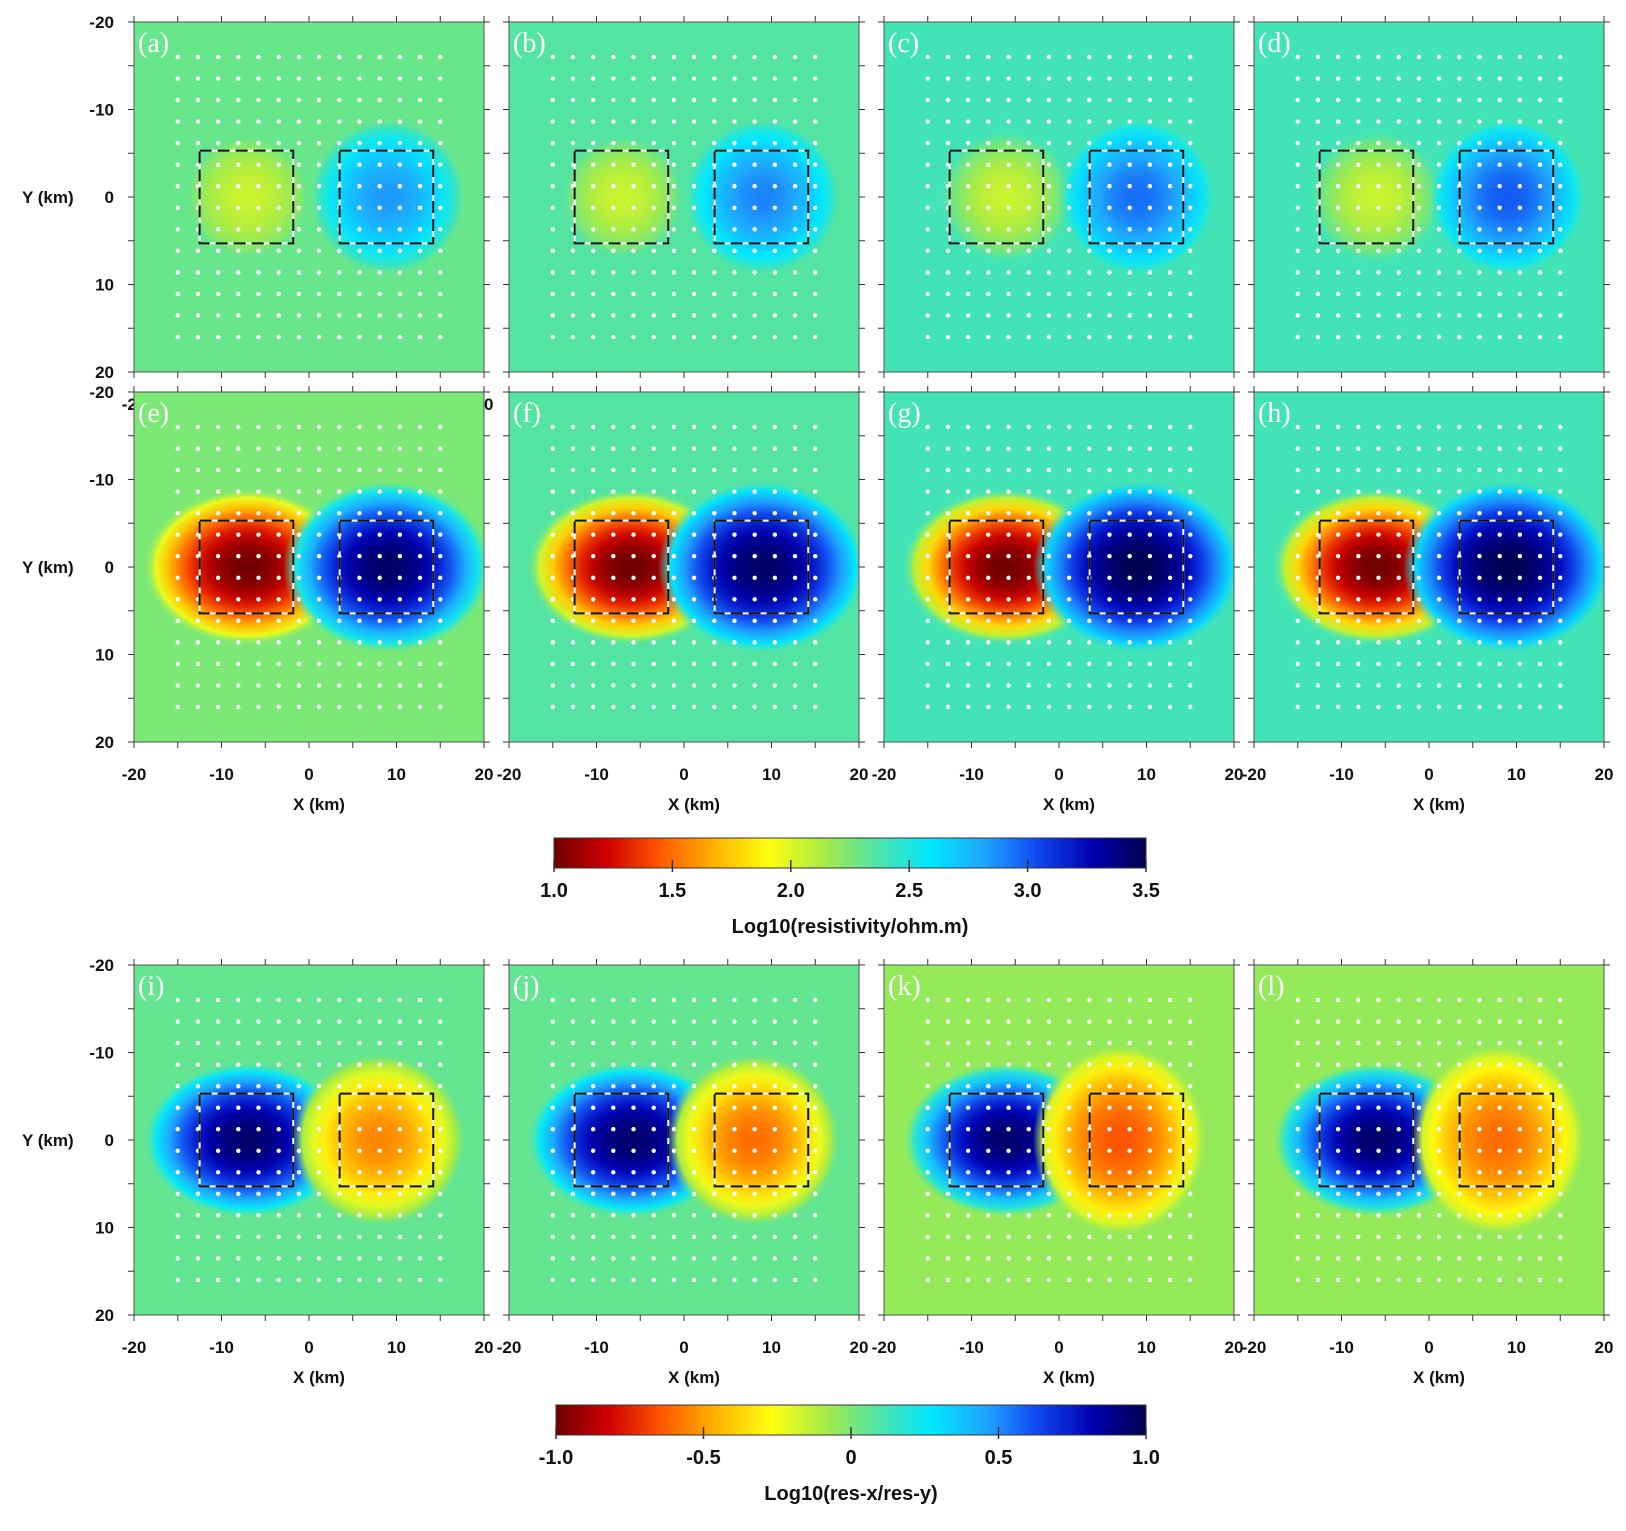  I want to click on anomaly-blob, so click(754, 1140).